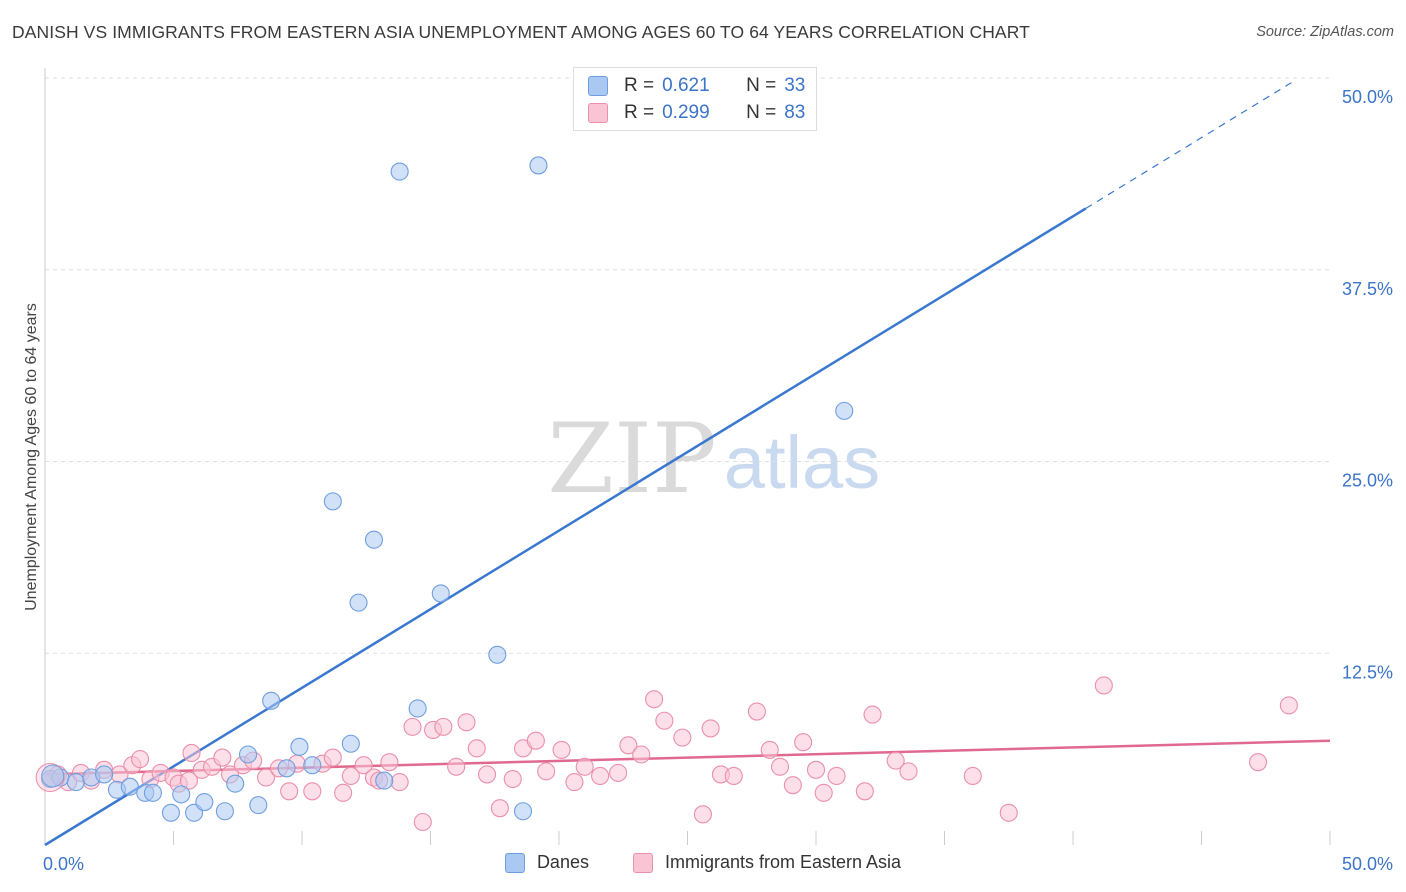  Describe the element at coordinates (1325, 32) in the screenshot. I see `source-label: Source: ZipAtlas.com` at that location.